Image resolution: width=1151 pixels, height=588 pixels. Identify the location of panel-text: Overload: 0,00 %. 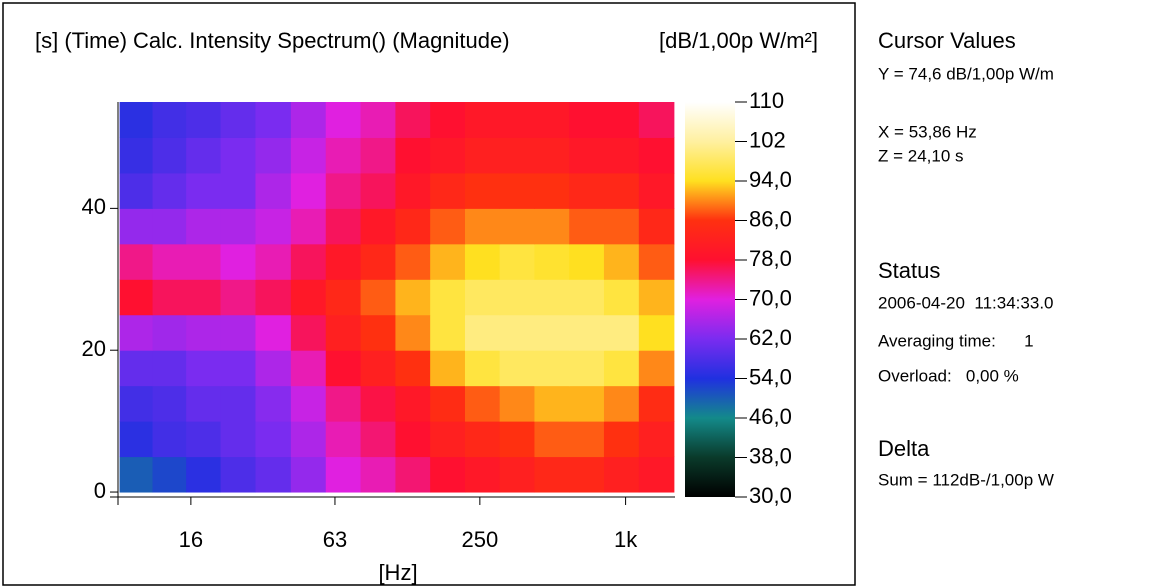
(948, 375).